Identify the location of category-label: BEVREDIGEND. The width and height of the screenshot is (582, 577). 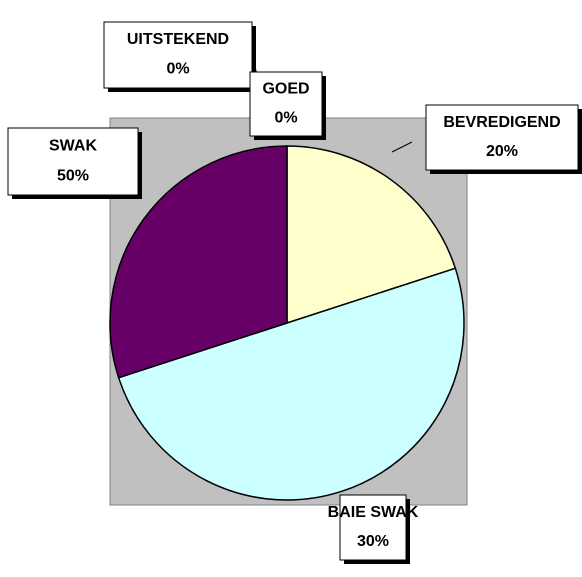
(501, 122).